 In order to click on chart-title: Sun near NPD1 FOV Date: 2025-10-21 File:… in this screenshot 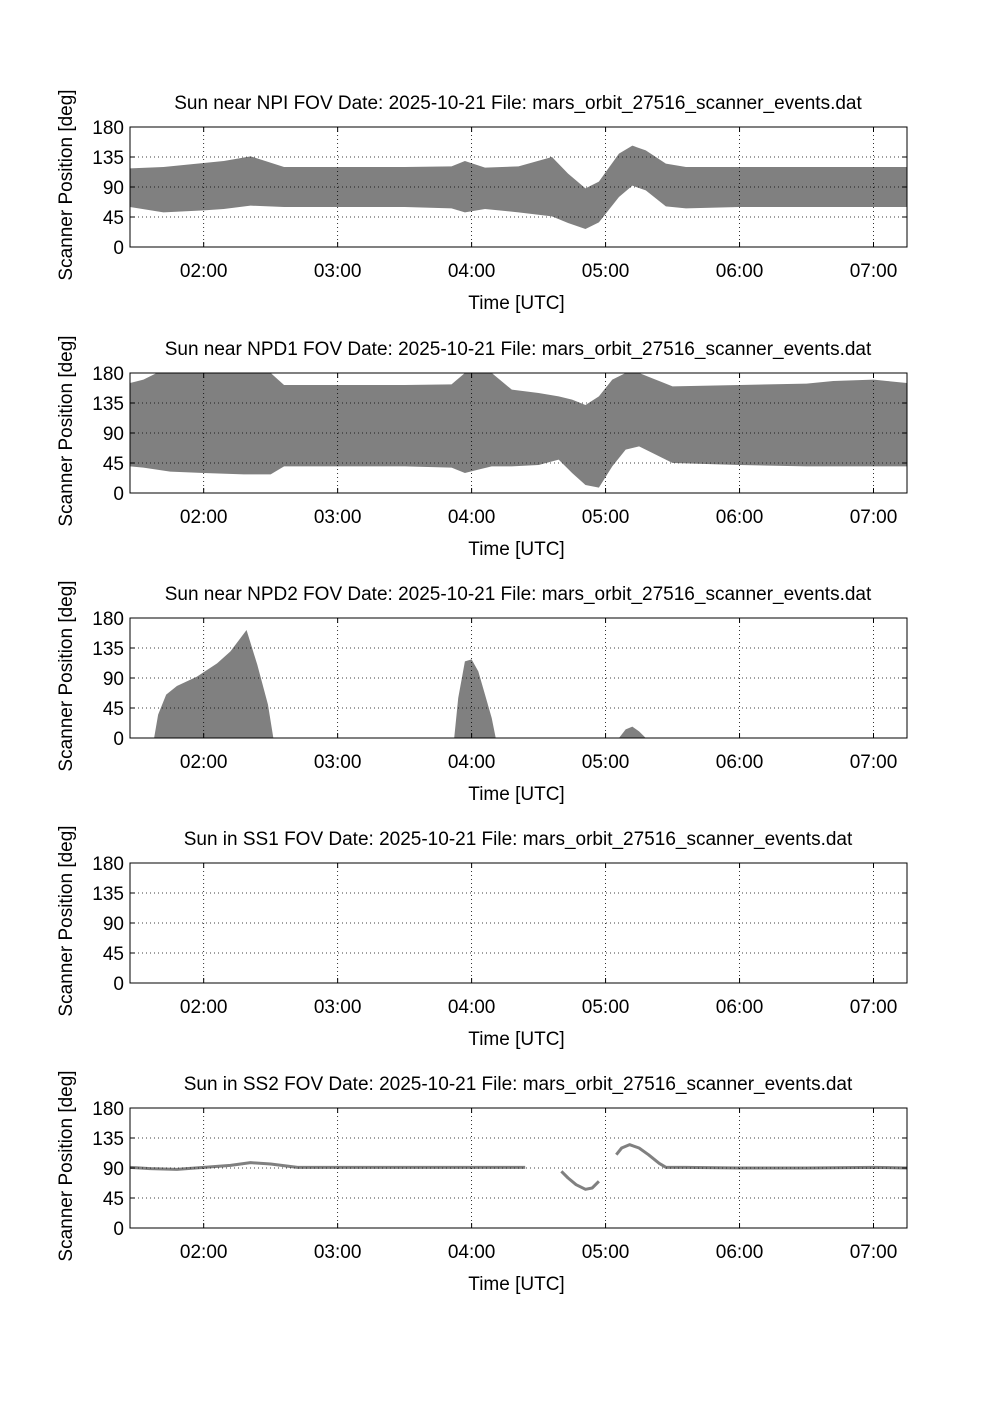, I will do `click(518, 349)`.